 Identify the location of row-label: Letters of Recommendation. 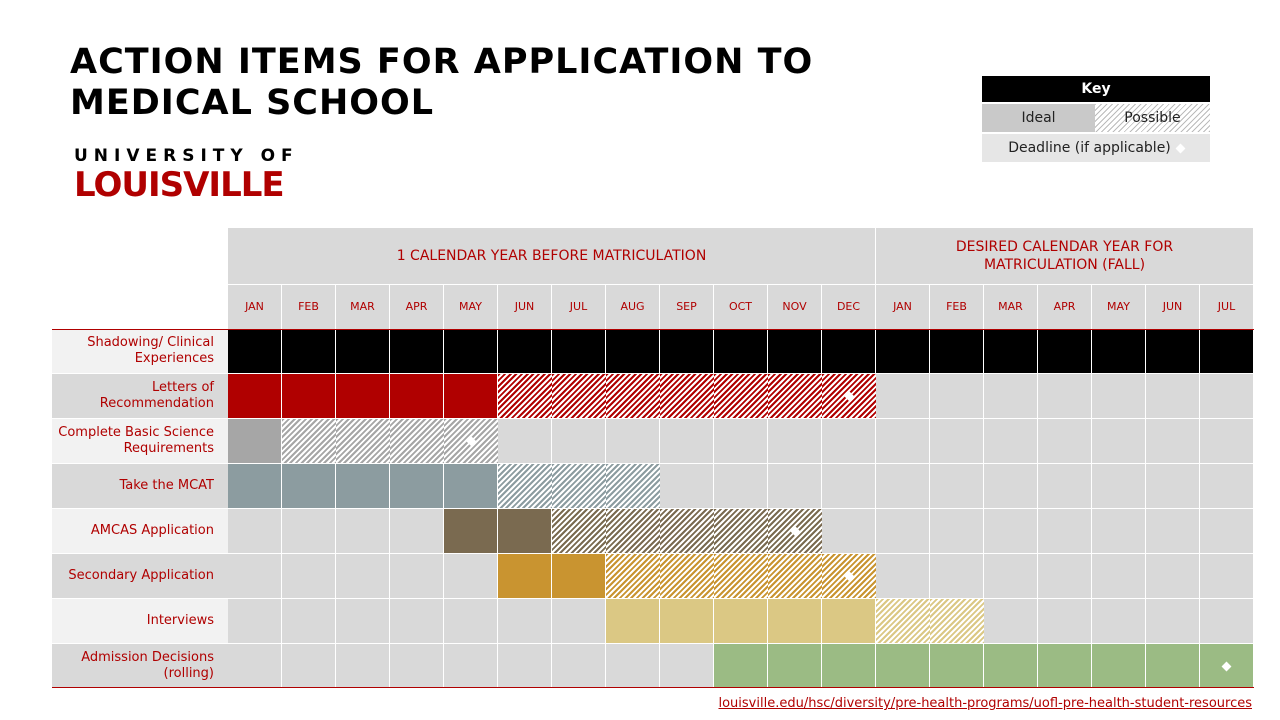
(140, 396).